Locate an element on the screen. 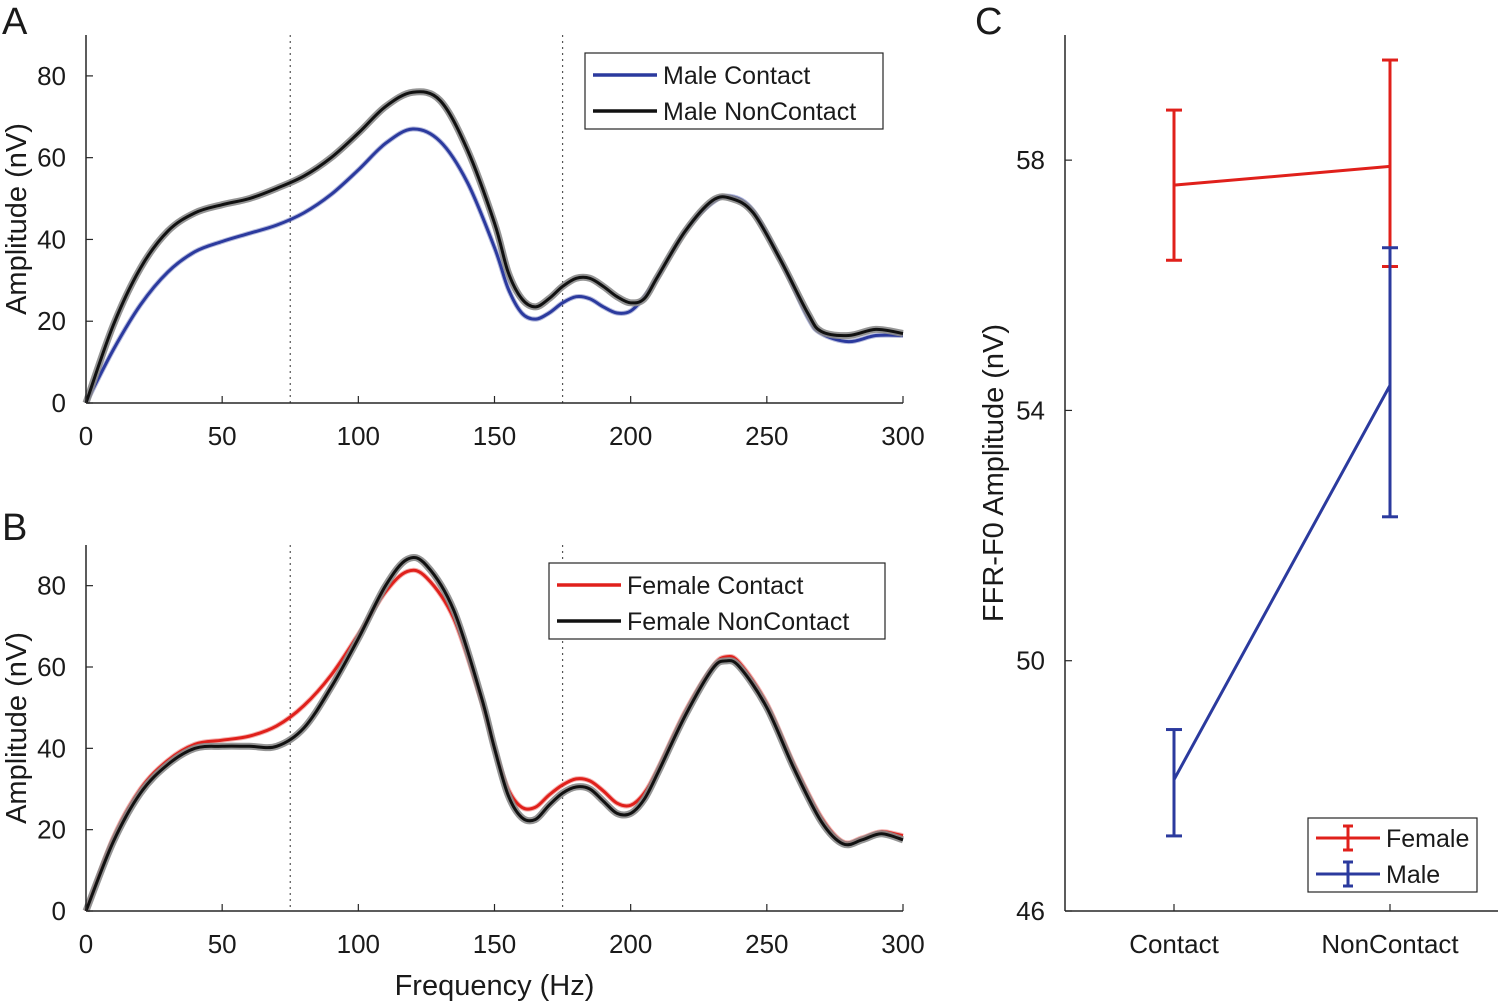  legend-label: Male NonContact is located at coordinates (759, 112).